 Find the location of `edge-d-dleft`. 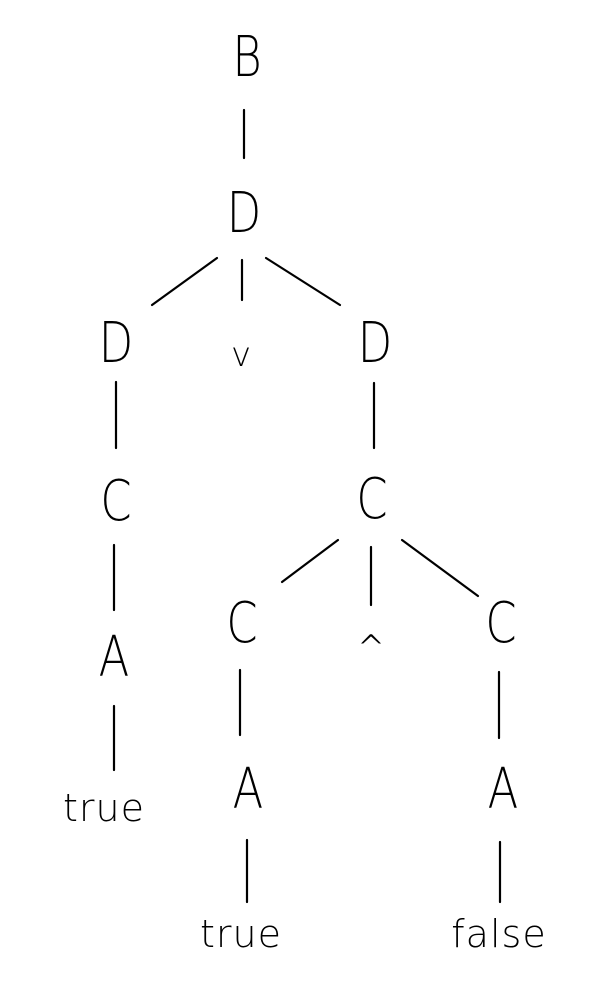

edge-d-dleft is located at coordinates (184, 281).